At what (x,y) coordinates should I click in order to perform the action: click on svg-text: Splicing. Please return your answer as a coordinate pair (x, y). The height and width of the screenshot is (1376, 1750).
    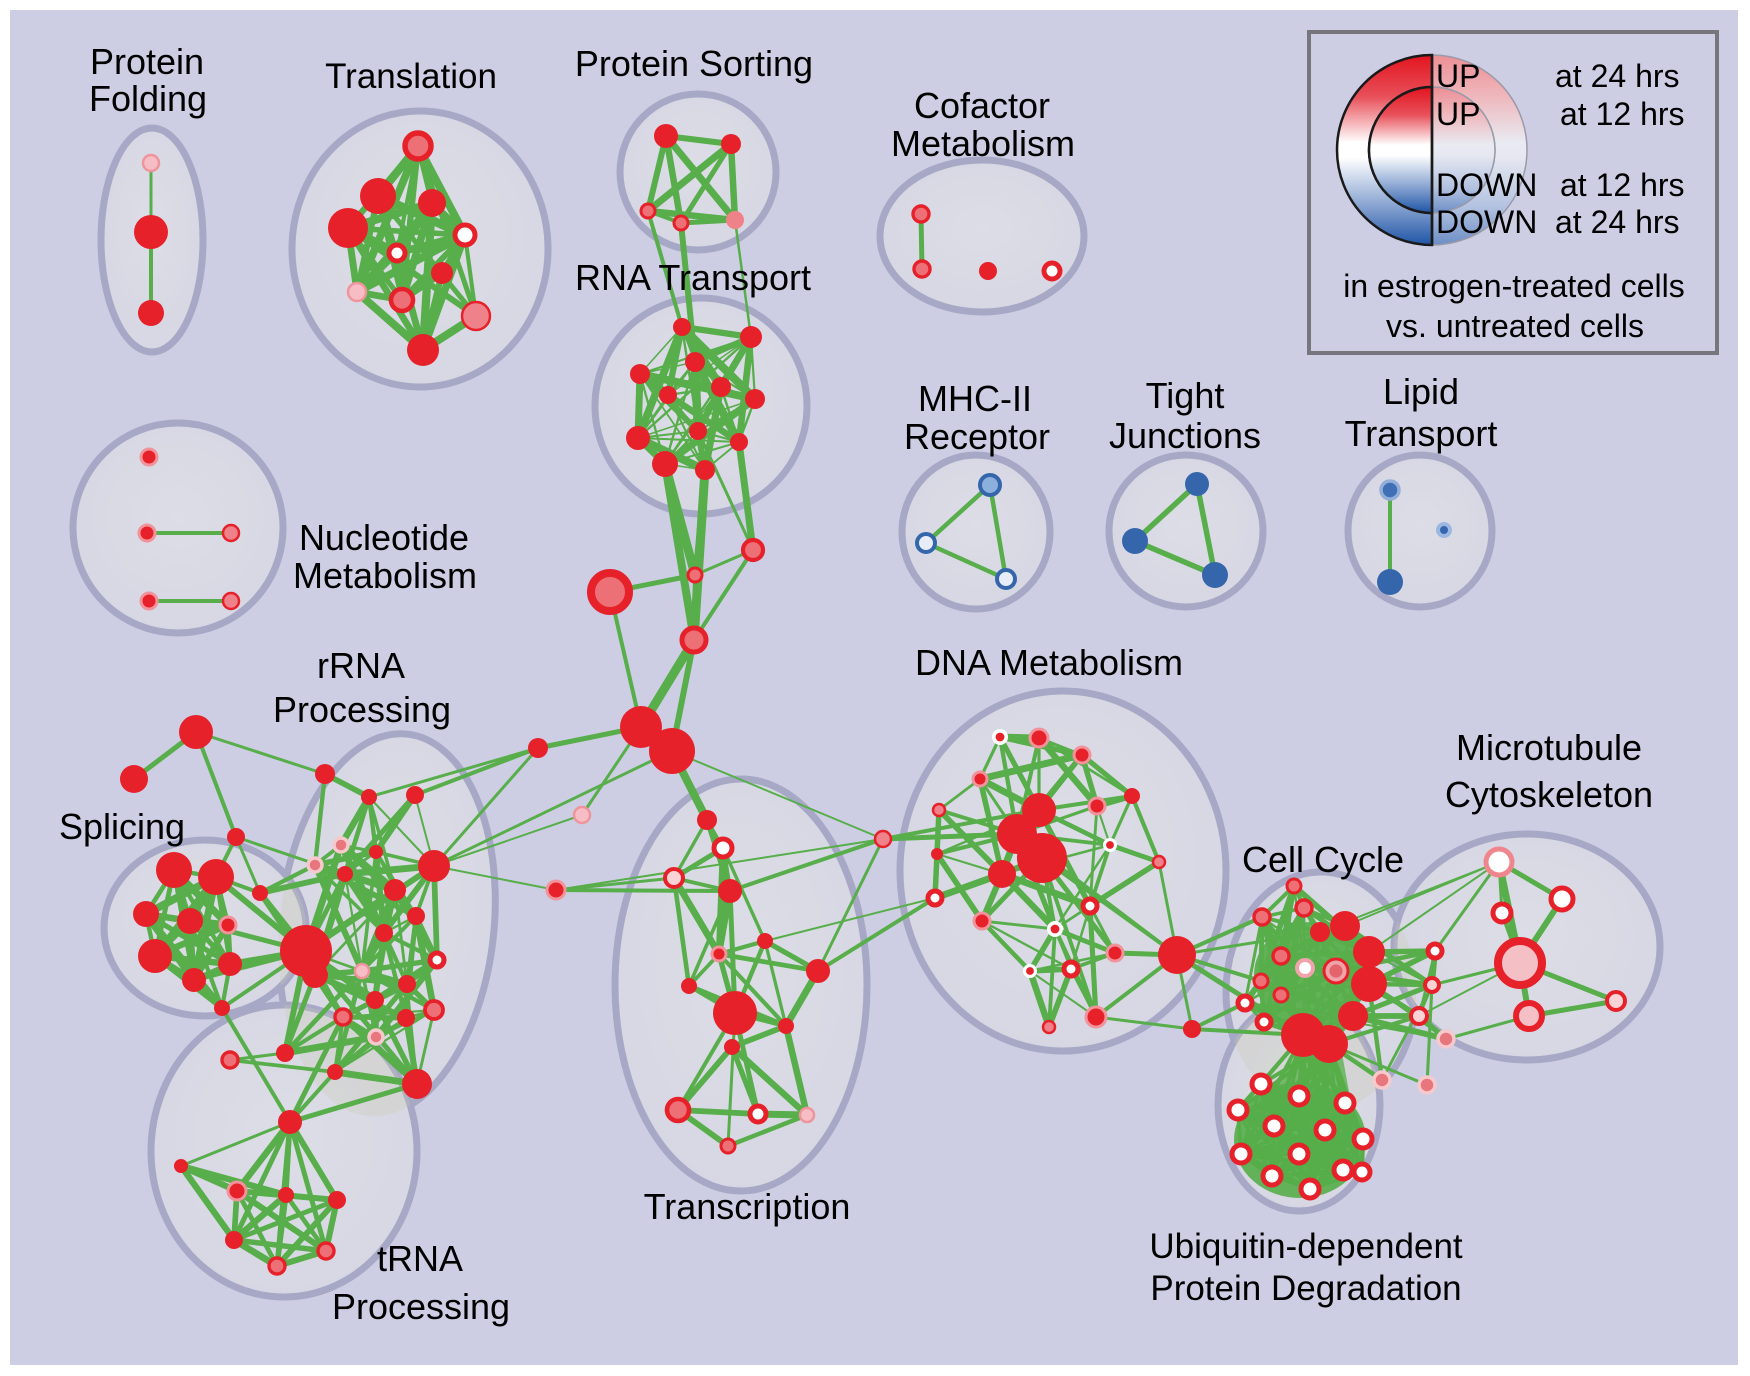
    Looking at the image, I should click on (122, 826).